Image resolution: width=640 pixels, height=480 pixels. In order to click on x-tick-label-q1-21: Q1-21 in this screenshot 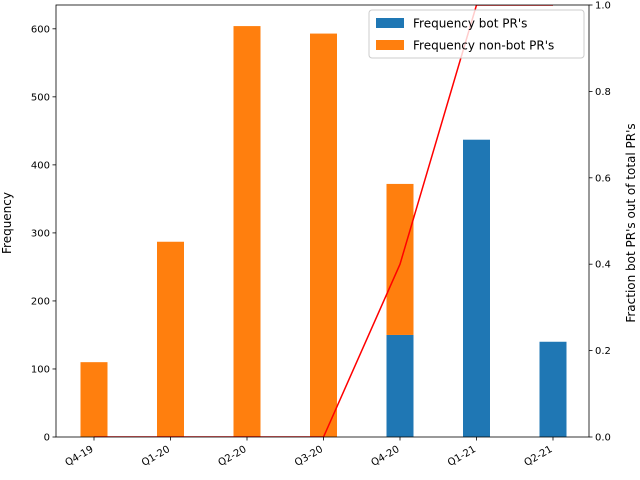, I will do `click(462, 456)`.